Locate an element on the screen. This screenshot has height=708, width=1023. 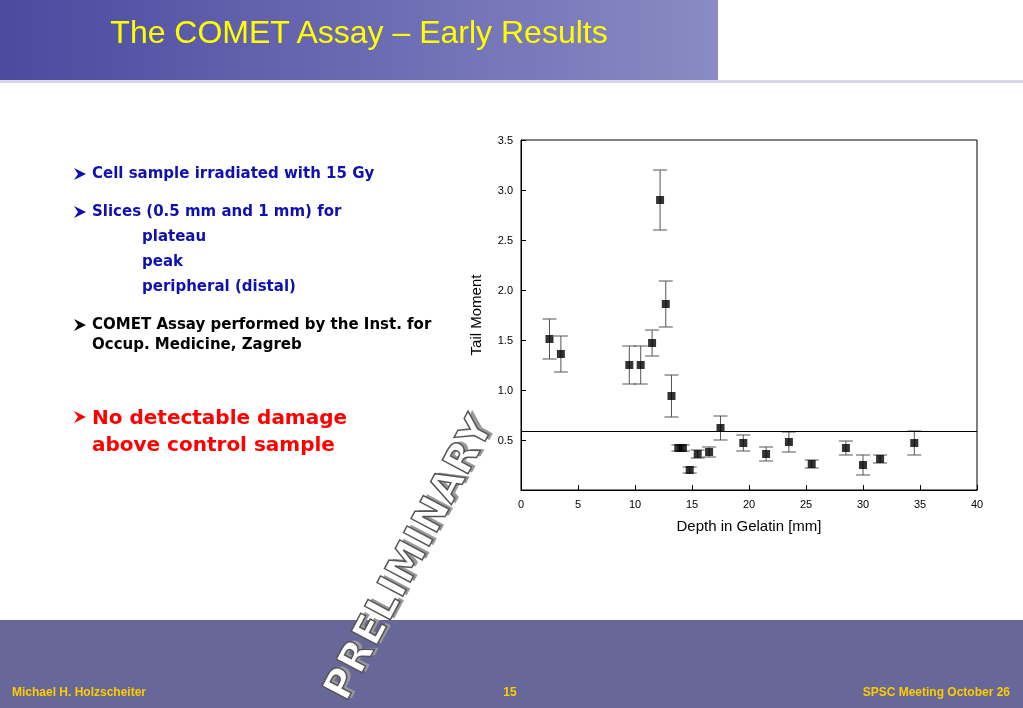
x-tick-label: 0 is located at coordinates (521, 503).